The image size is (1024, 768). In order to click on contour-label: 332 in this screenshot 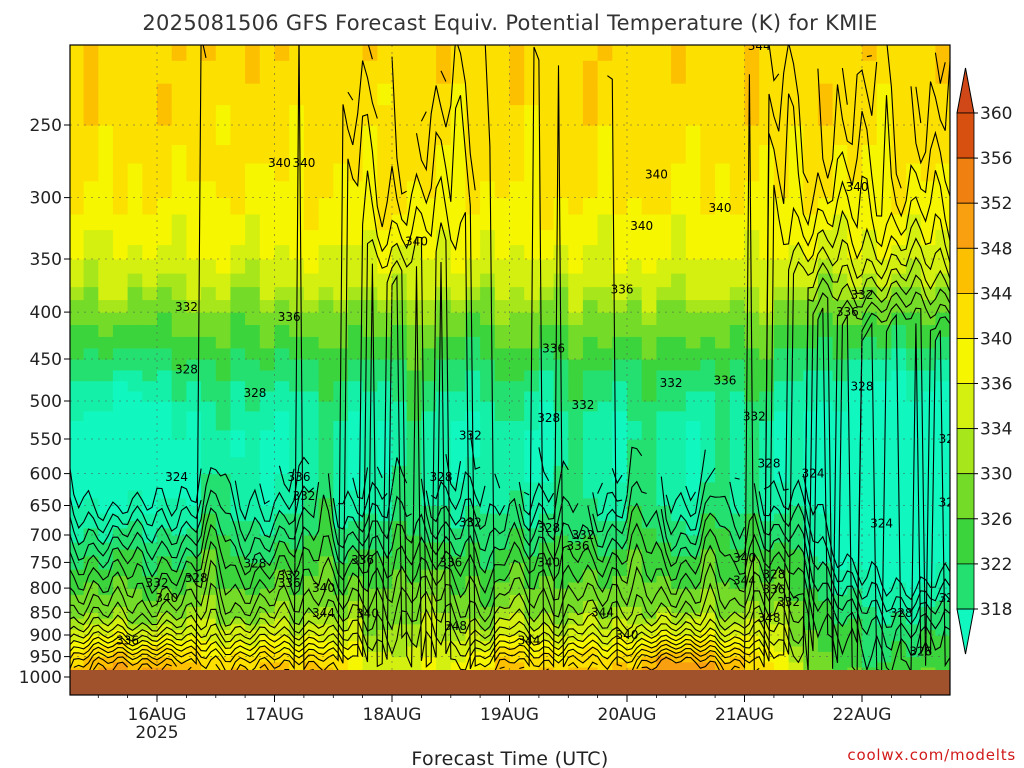, I will do `click(862, 295)`.